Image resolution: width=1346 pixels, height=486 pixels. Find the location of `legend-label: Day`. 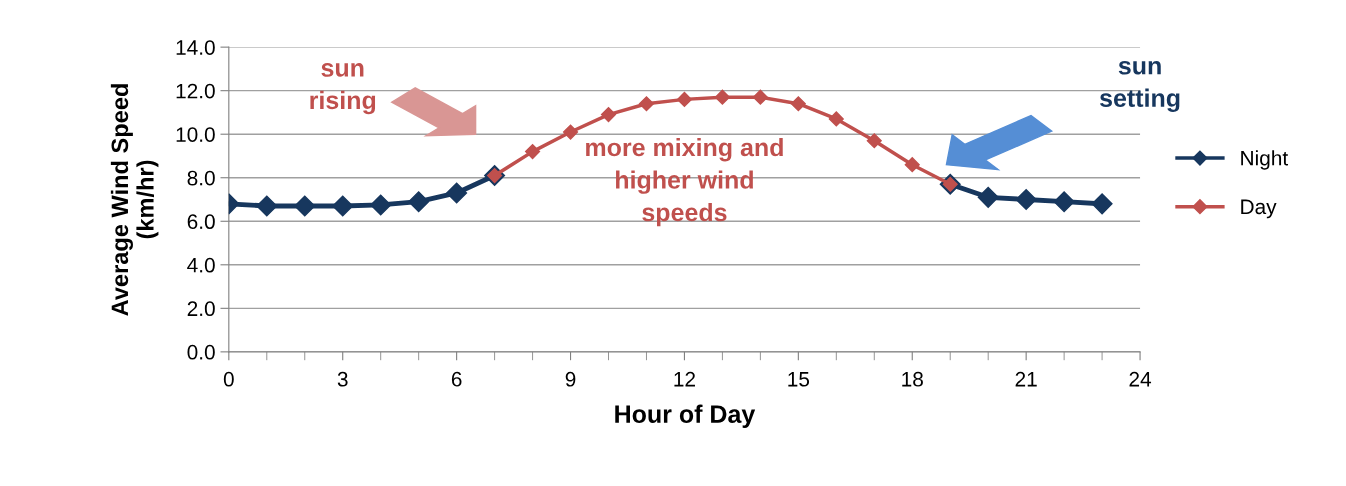

legend-label: Day is located at coordinates (1259, 209).